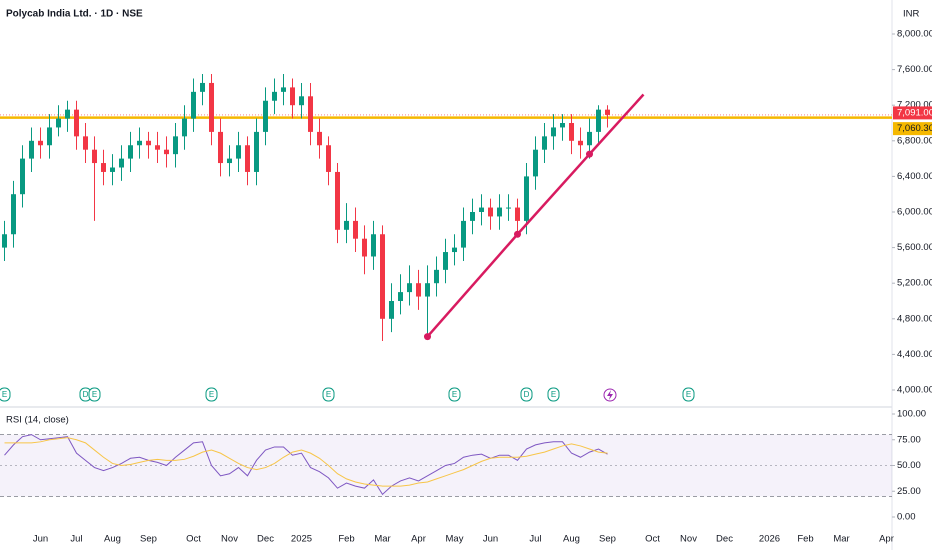 Image resolution: width=932 pixels, height=550 pixels. Describe the element at coordinates (769, 539) in the screenshot. I see `x-tick-label: 2026` at that location.